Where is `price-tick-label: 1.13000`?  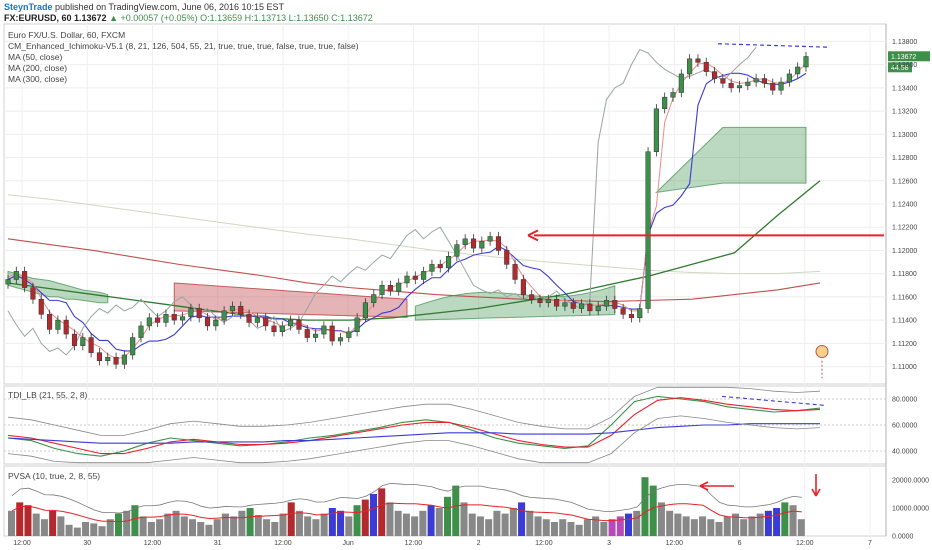 price-tick-label: 1.13000 is located at coordinates (904, 135).